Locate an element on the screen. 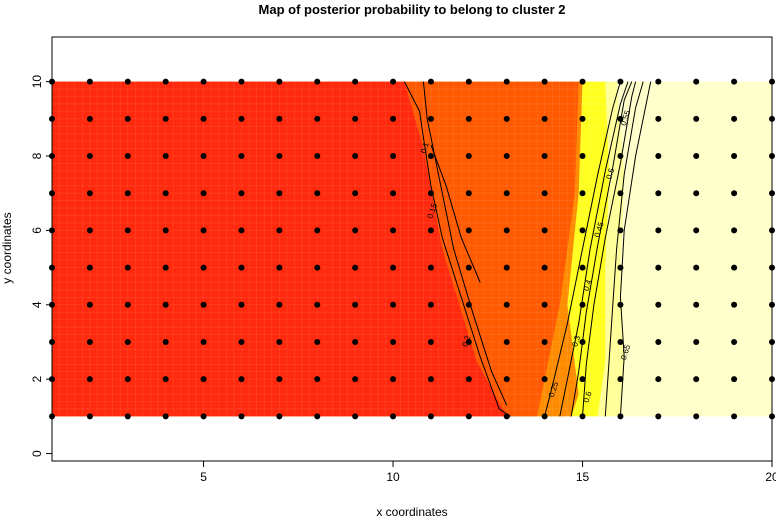 The image size is (776, 518). y-tick-label: 4 is located at coordinates (37, 304).